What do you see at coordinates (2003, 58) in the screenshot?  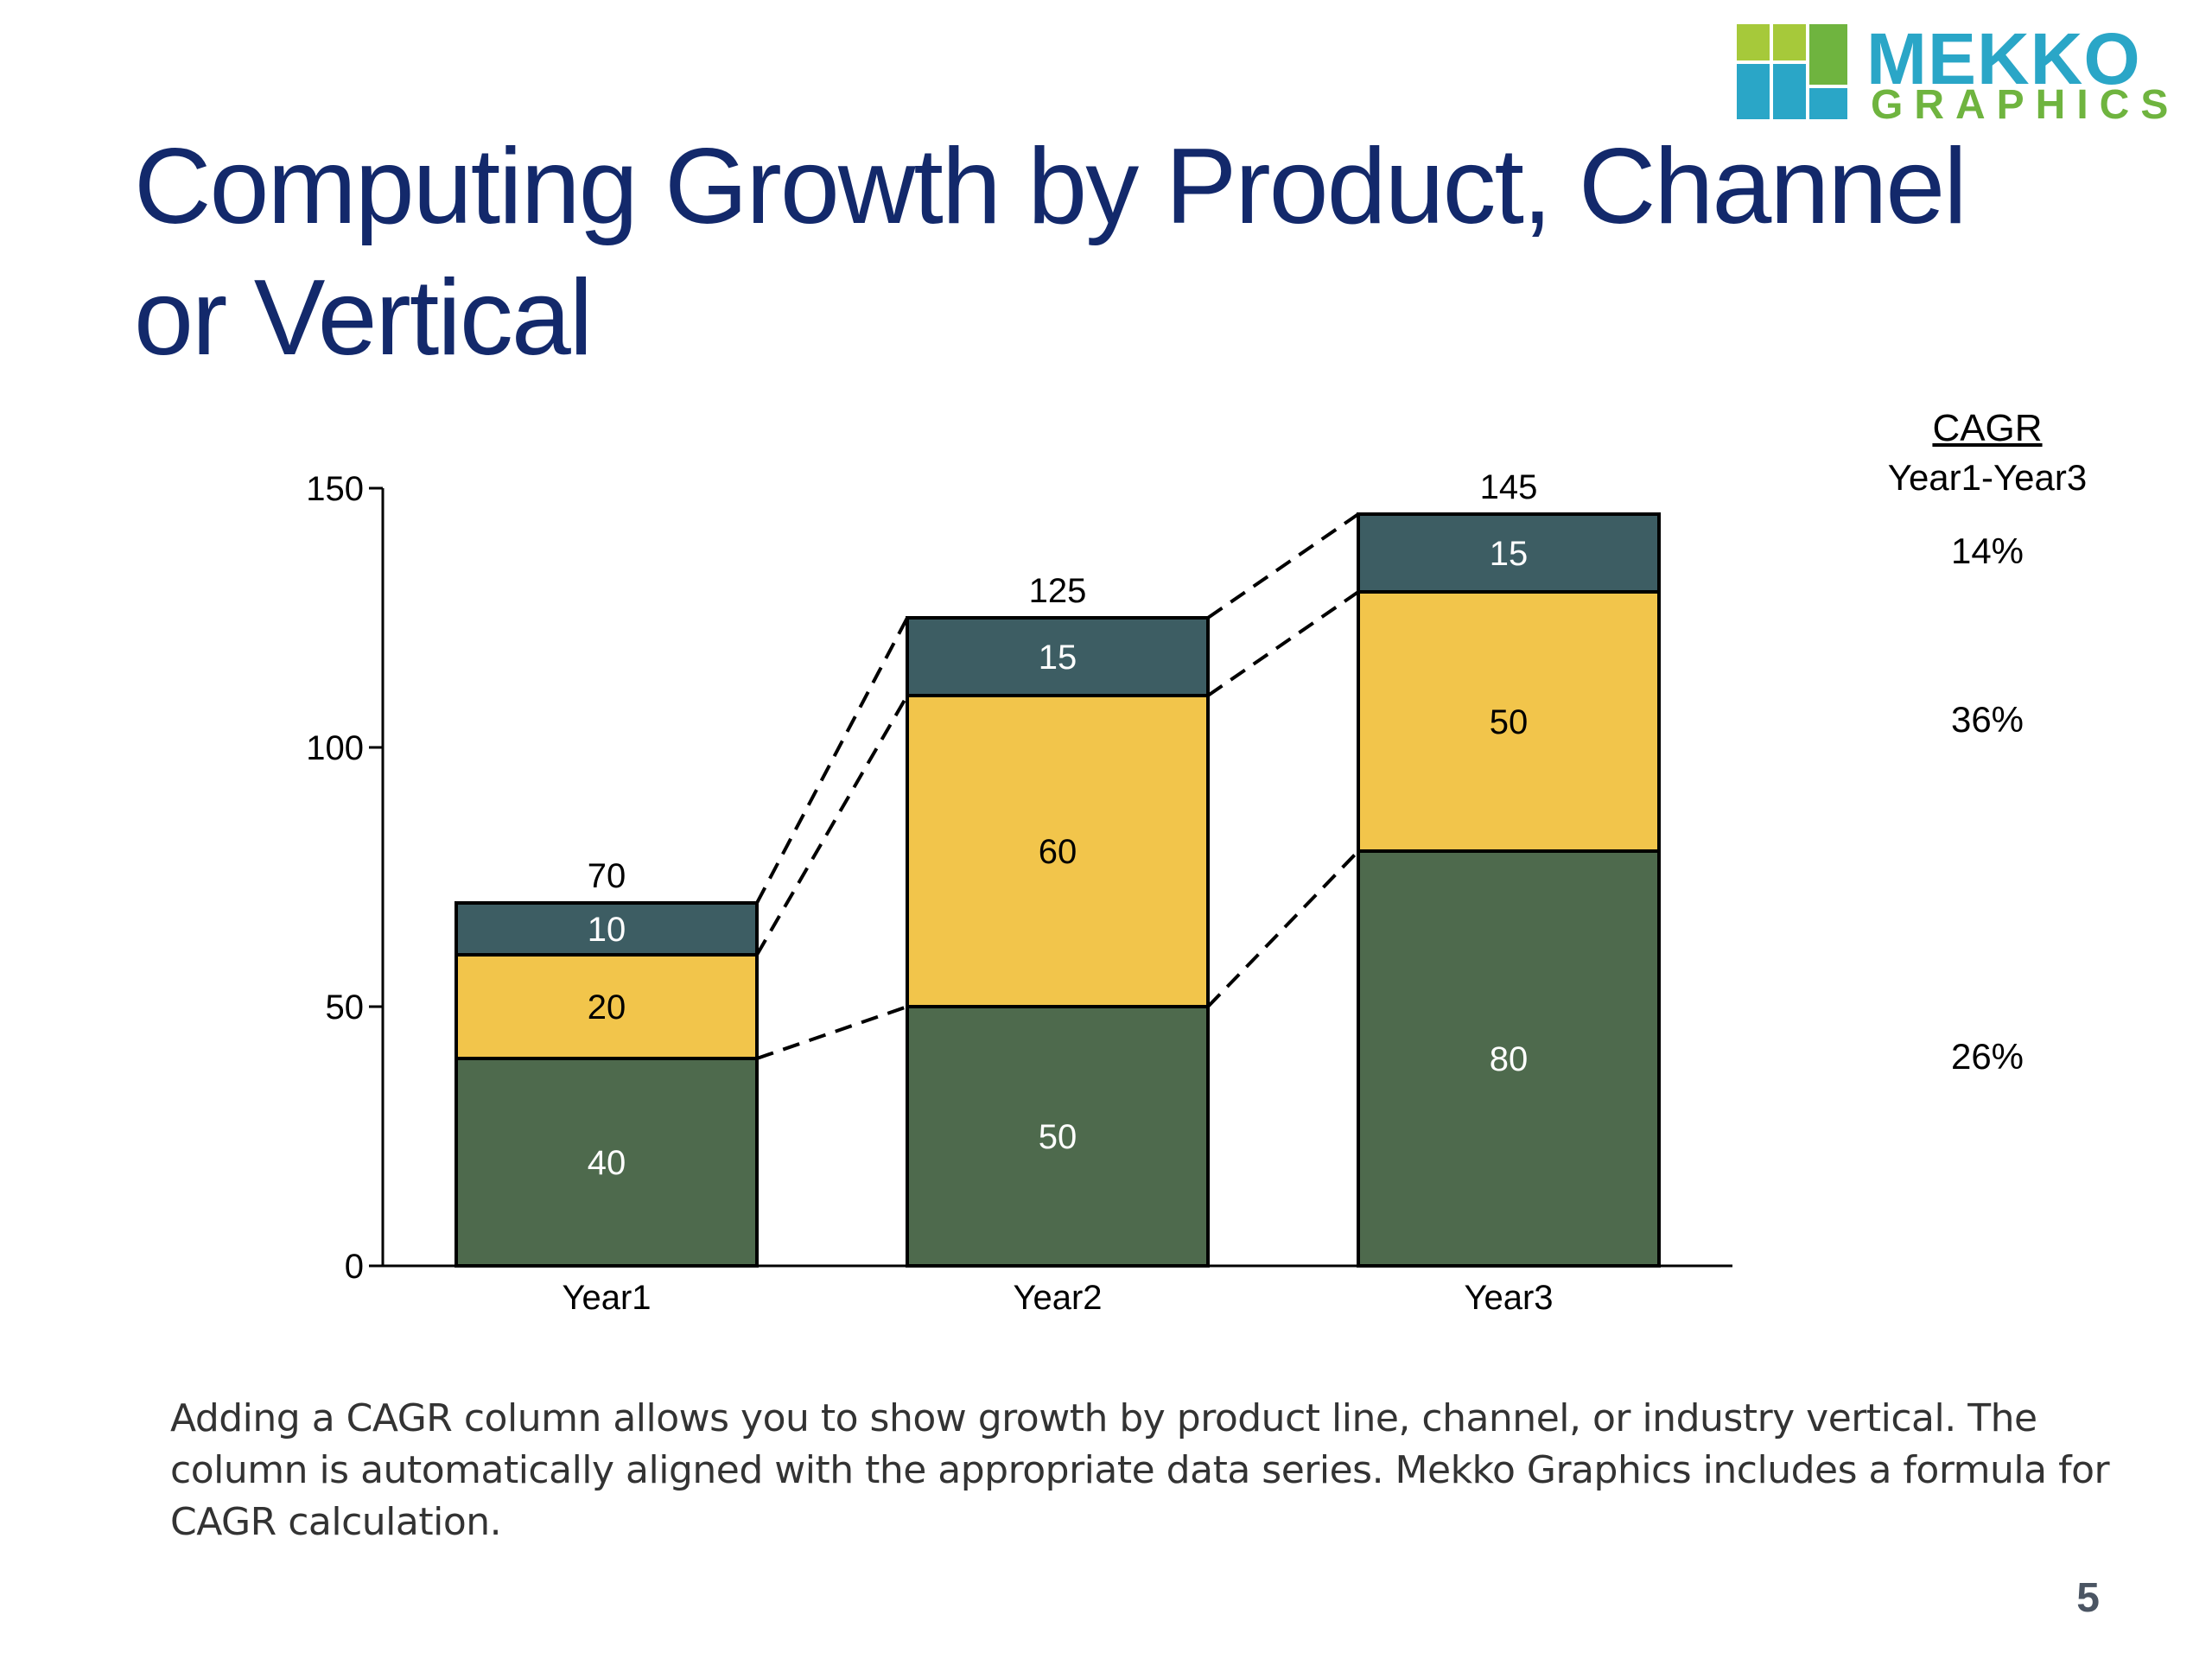 I see `logo-word-mekko: MEKKO` at bounding box center [2003, 58].